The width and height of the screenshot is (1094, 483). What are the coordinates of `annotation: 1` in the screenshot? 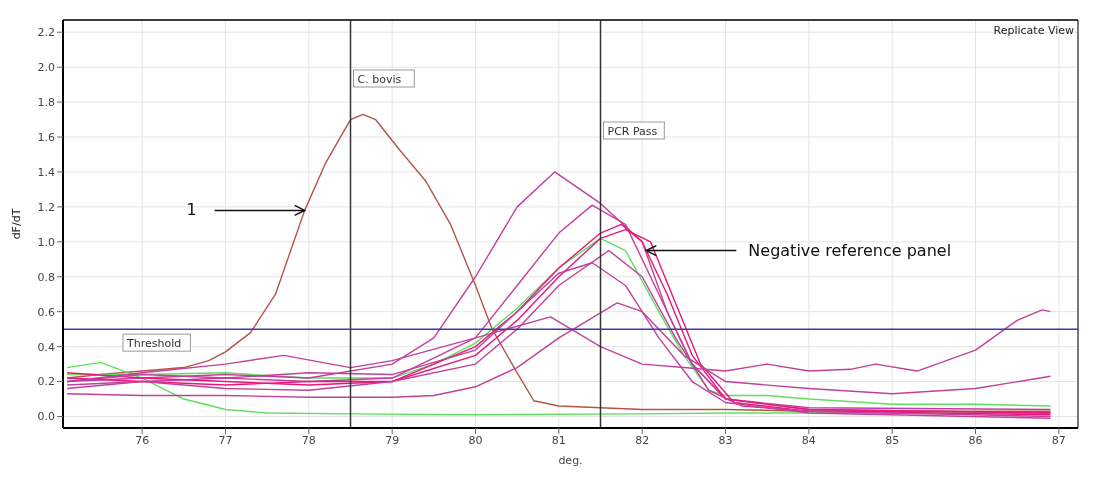 It's located at (191, 210).